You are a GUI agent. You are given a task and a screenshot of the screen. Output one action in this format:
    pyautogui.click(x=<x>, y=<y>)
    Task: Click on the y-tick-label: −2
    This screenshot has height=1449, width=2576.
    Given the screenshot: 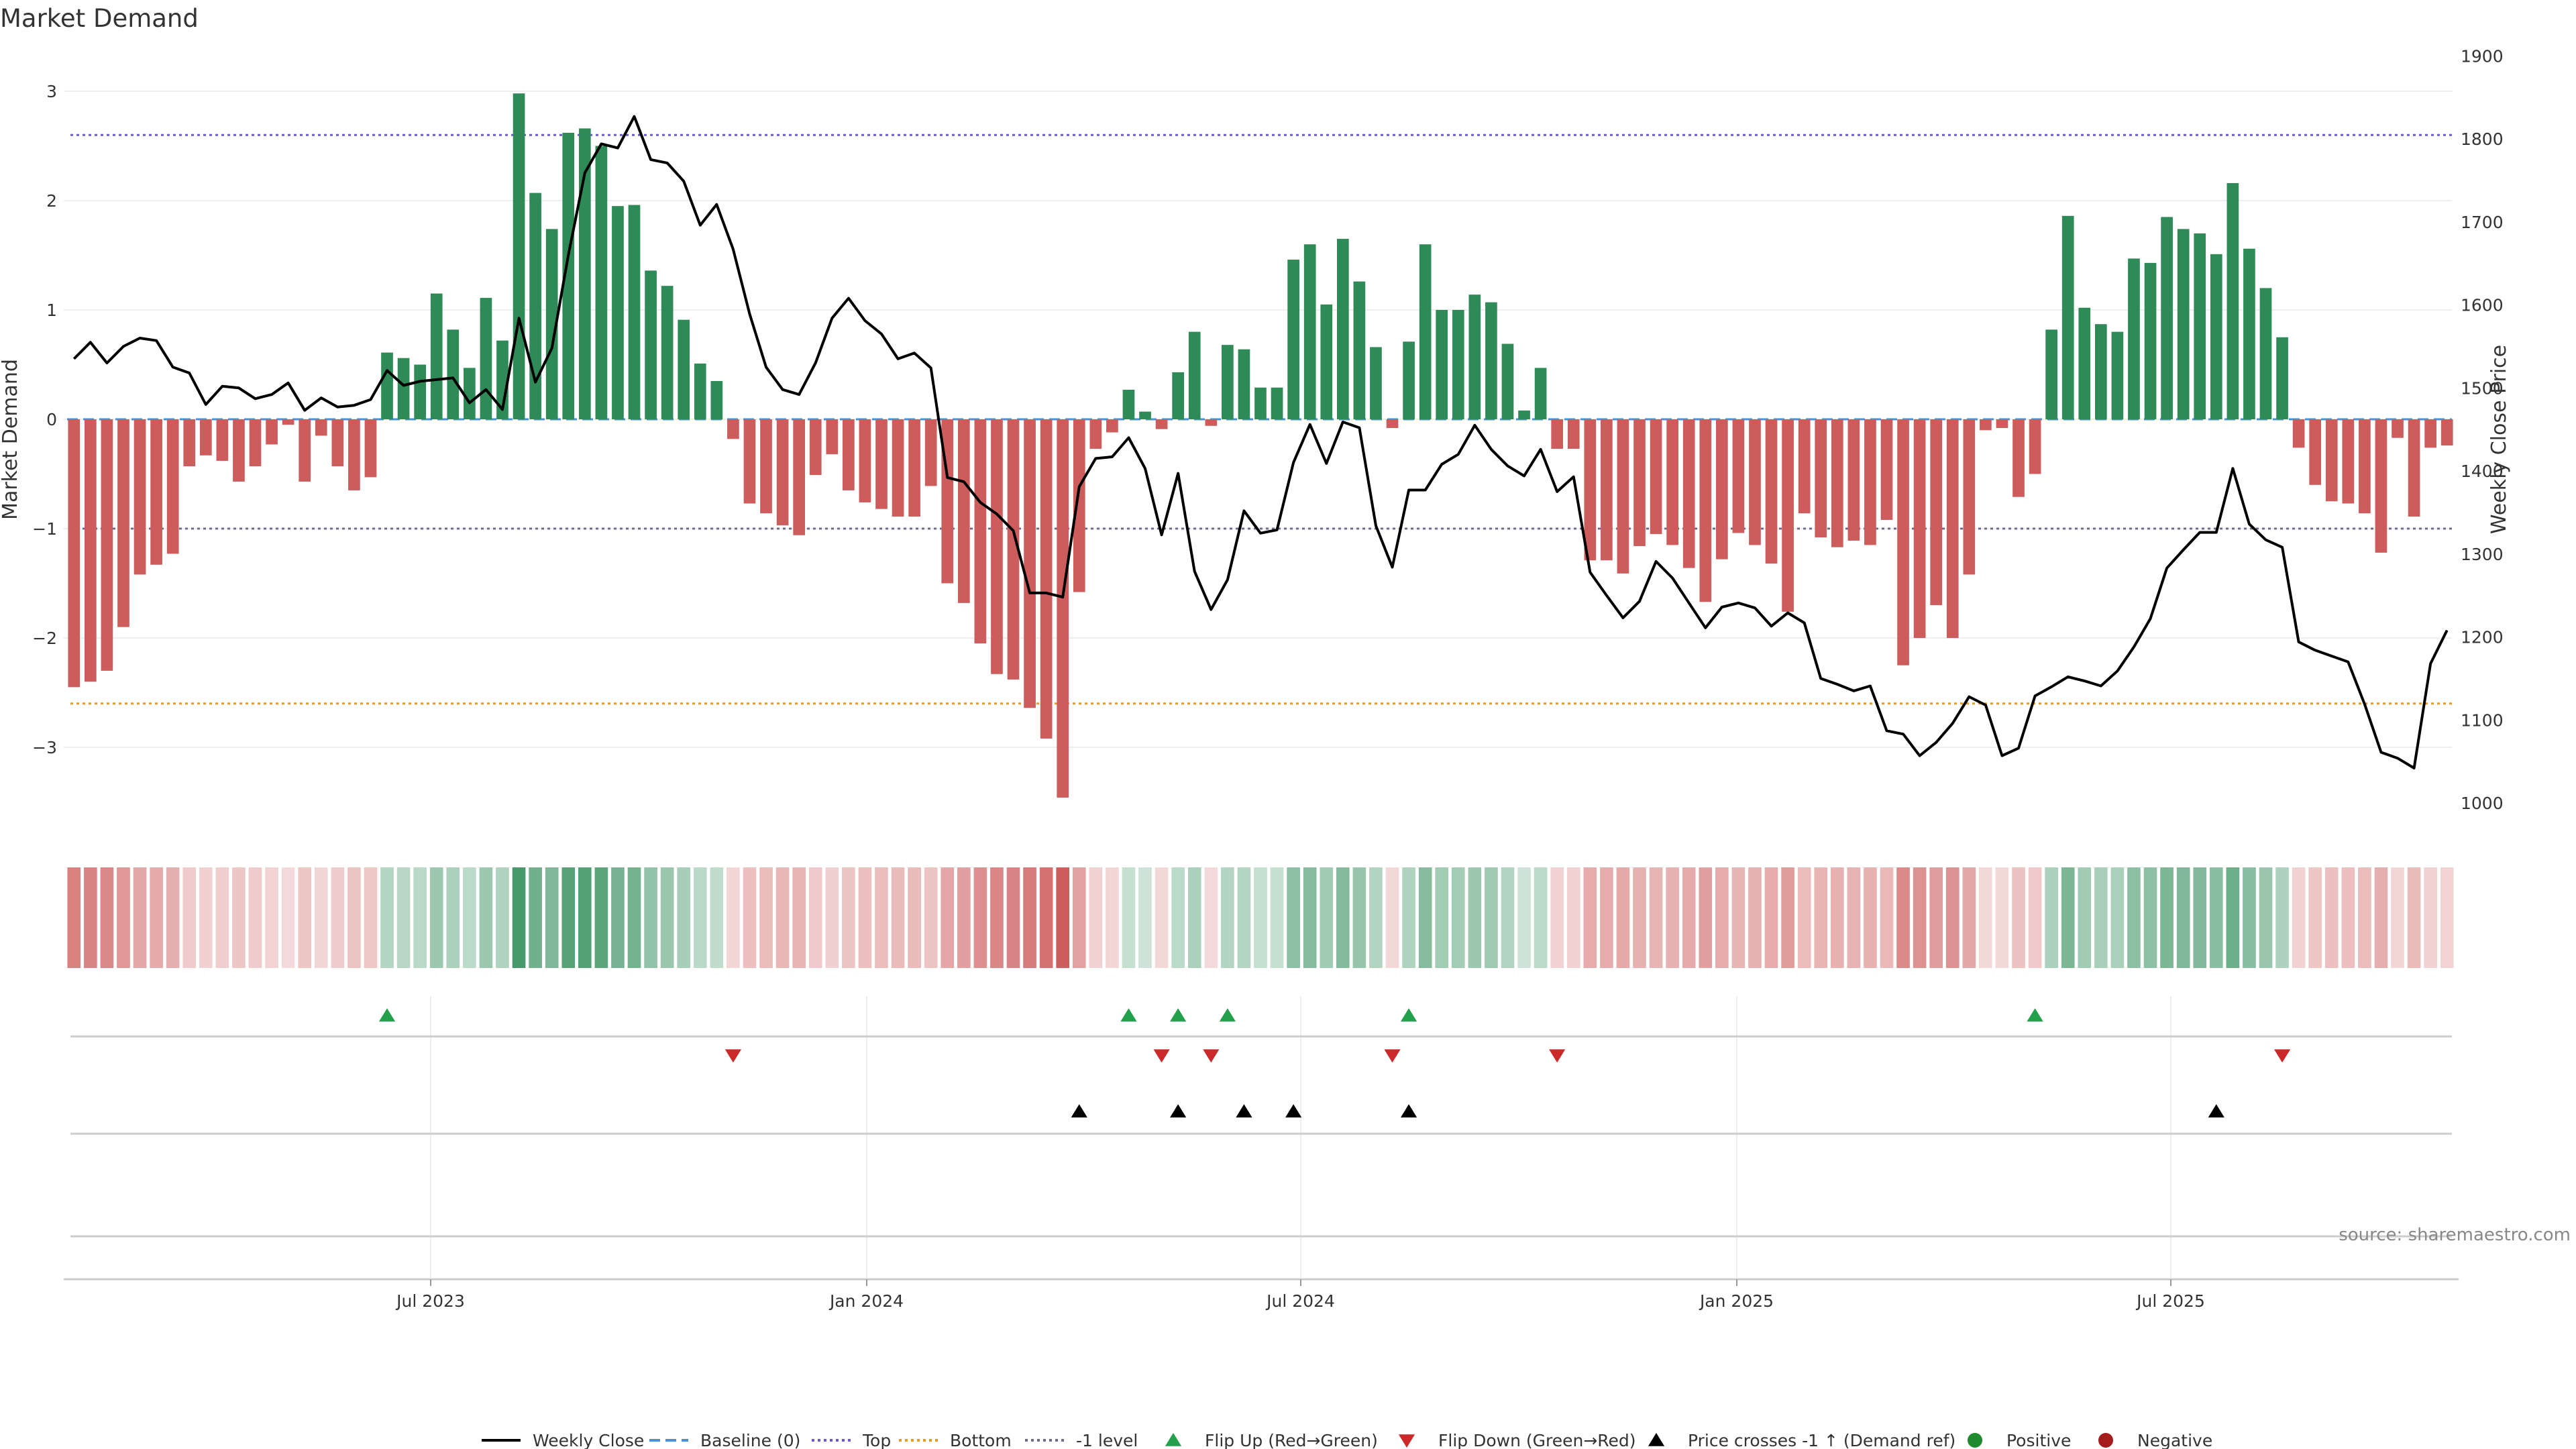 What is the action you would take?
    pyautogui.click(x=44, y=638)
    